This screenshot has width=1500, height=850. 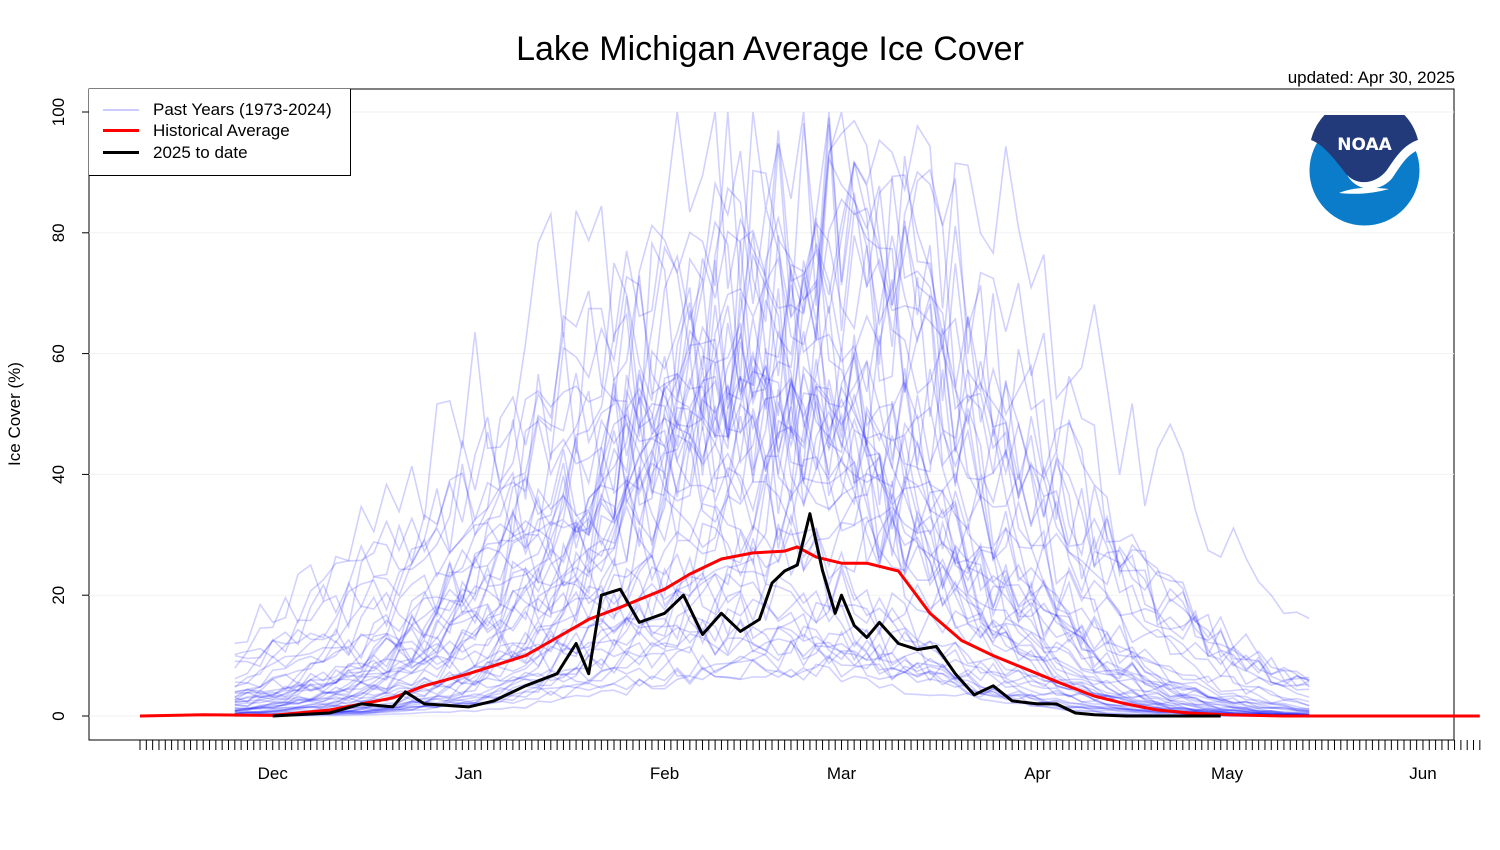 What do you see at coordinates (770, 49) in the screenshot?
I see `chart-title: Lake Michigan Average Ice Cover` at bounding box center [770, 49].